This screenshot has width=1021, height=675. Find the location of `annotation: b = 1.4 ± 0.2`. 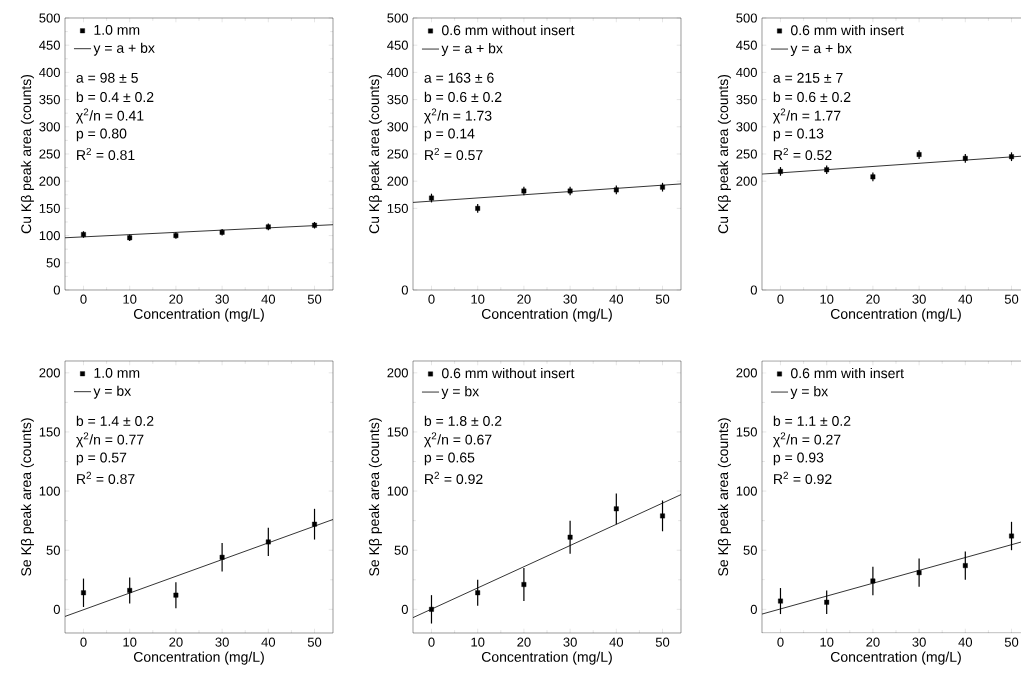

annotation: b = 1.4 ± 0.2 is located at coordinates (115, 420).